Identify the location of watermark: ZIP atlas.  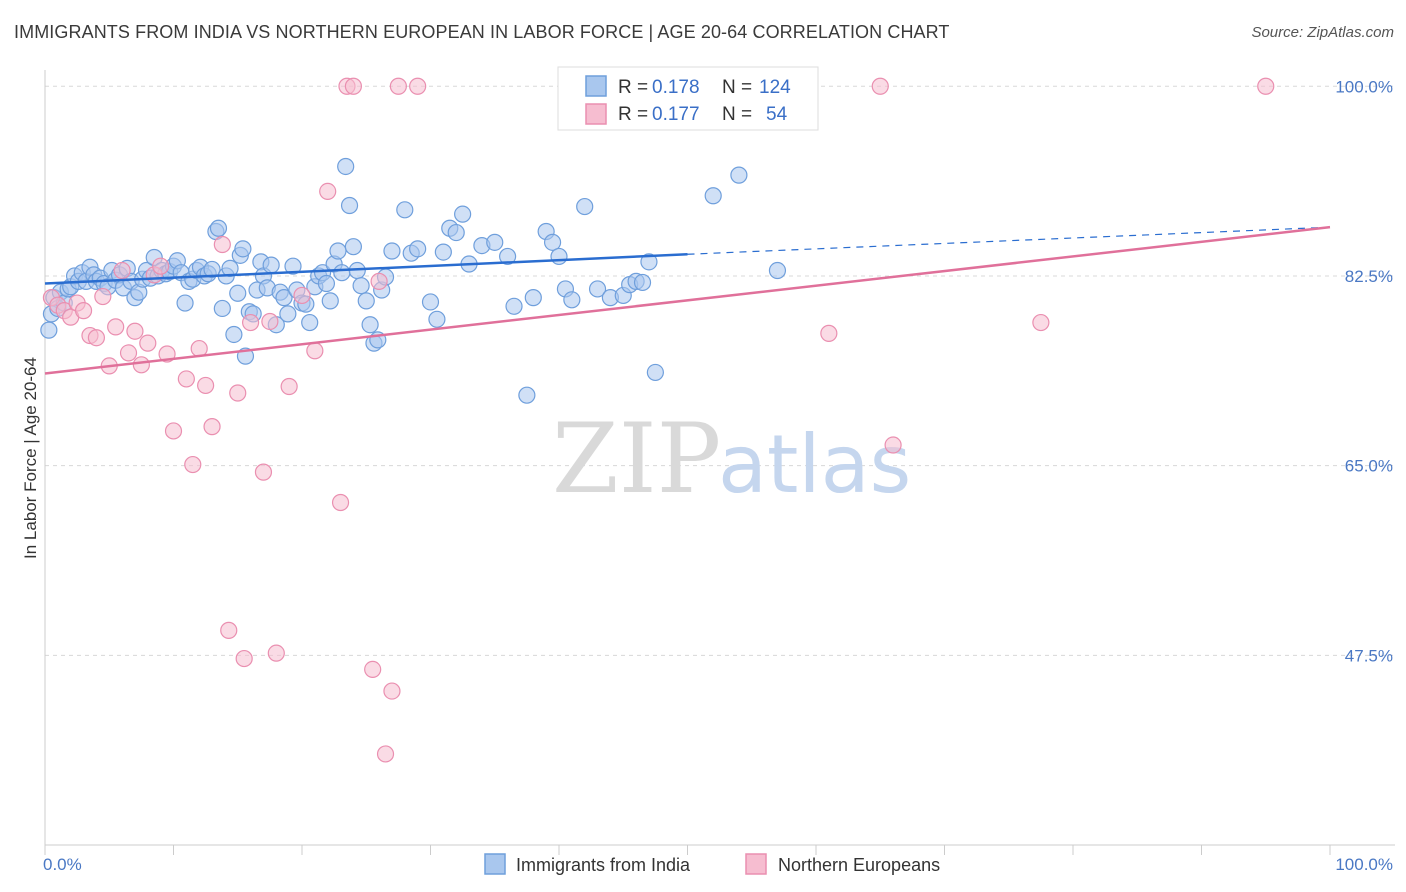
(731, 459).